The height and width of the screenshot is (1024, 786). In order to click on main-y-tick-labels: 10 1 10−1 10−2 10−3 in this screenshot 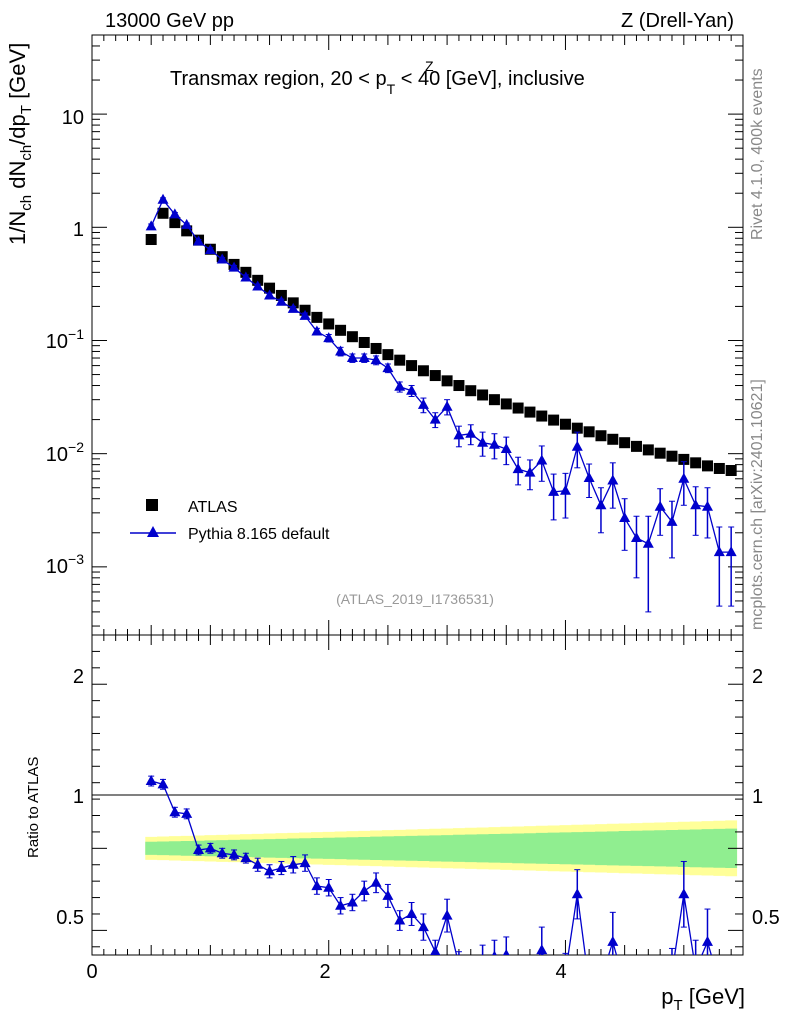, I will do `click(65, 342)`.